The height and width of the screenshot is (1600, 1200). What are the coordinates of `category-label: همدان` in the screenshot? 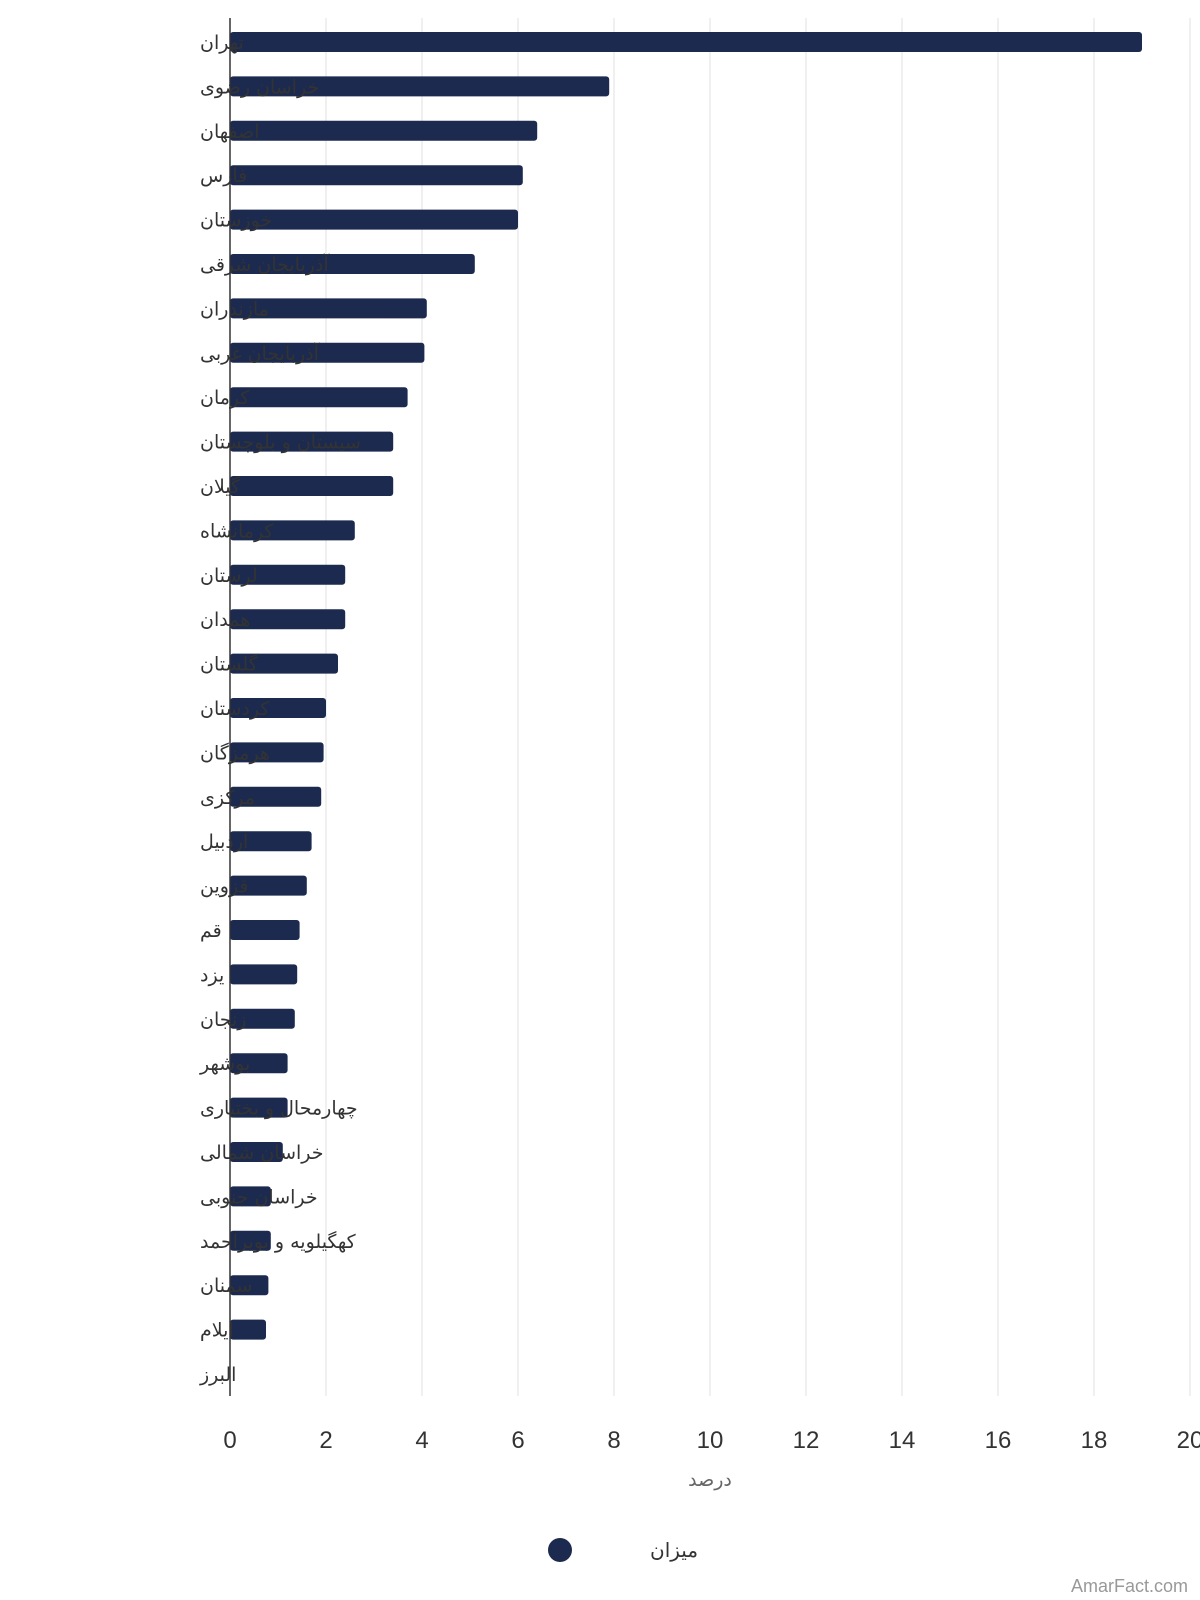 It's located at (225, 620).